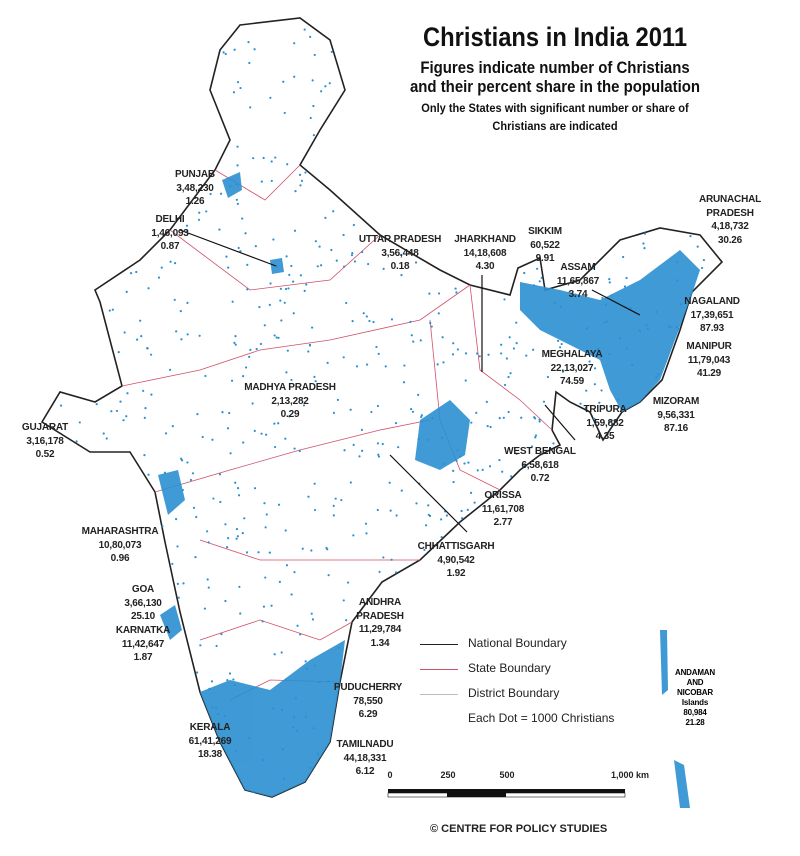  Describe the element at coordinates (456, 546) in the screenshot. I see `state-name: CHHATTISGARH` at that location.